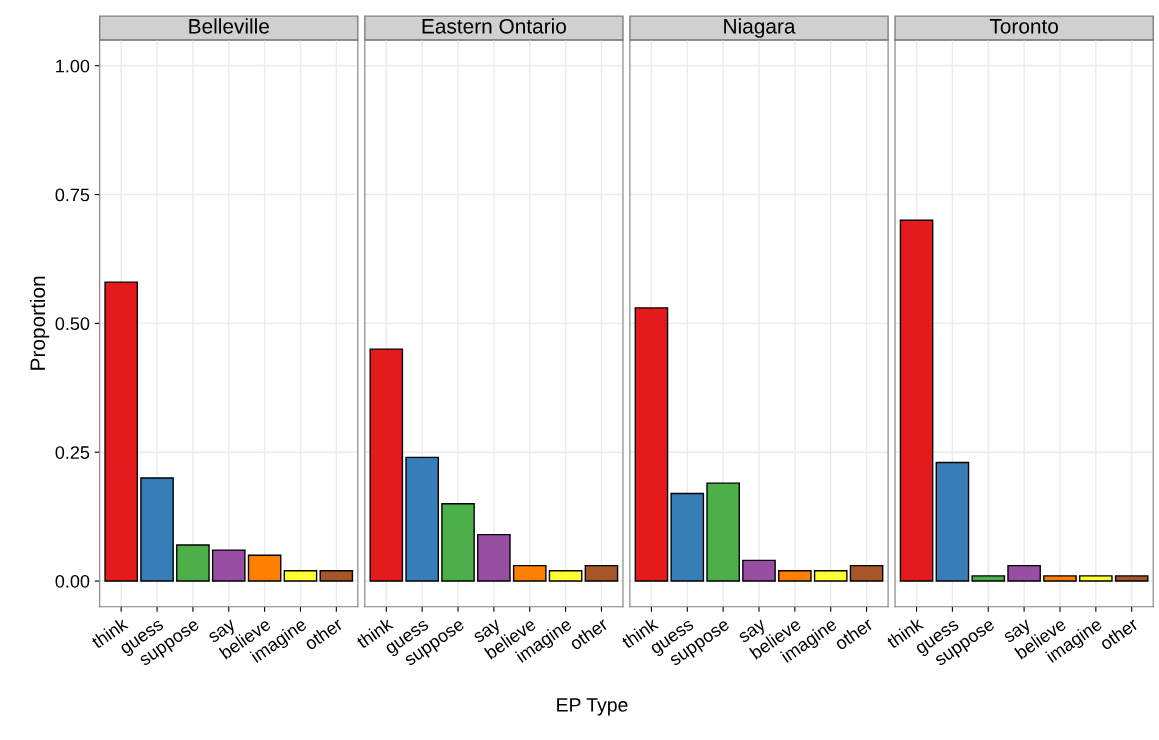  Describe the element at coordinates (72, 581) in the screenshot. I see `y-tick-label: 0.00` at that location.